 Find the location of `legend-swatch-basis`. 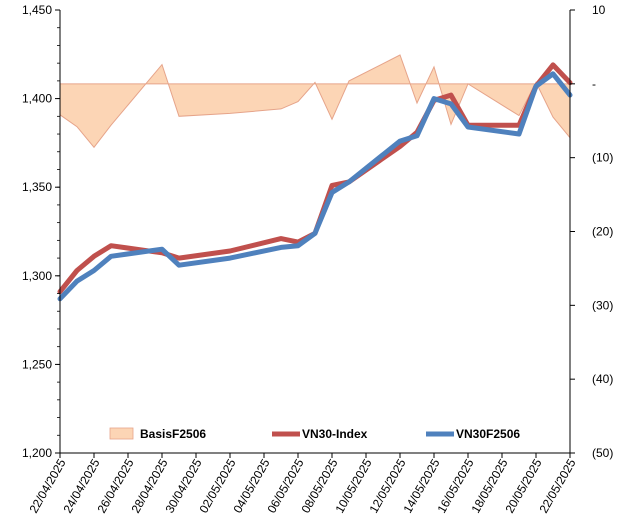

legend-swatch-basis is located at coordinates (121, 433).